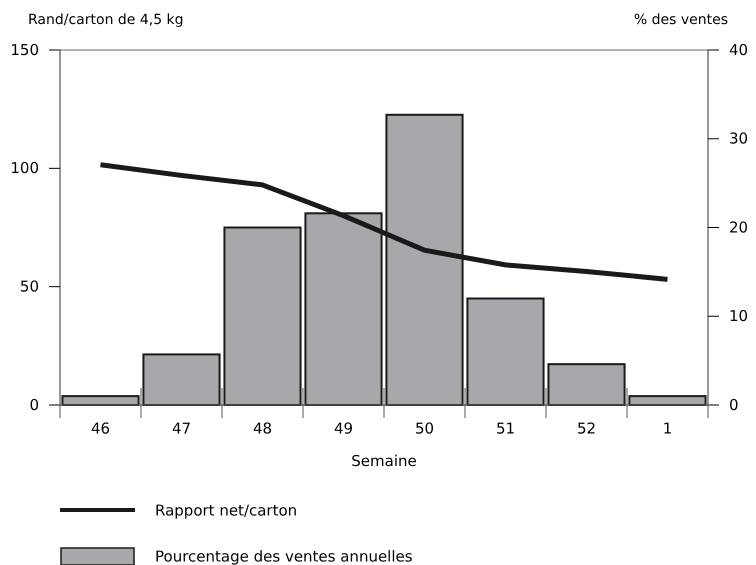 This screenshot has height=565, width=756. What do you see at coordinates (506, 429) in the screenshot?
I see `x-tick-label: 51` at bounding box center [506, 429].